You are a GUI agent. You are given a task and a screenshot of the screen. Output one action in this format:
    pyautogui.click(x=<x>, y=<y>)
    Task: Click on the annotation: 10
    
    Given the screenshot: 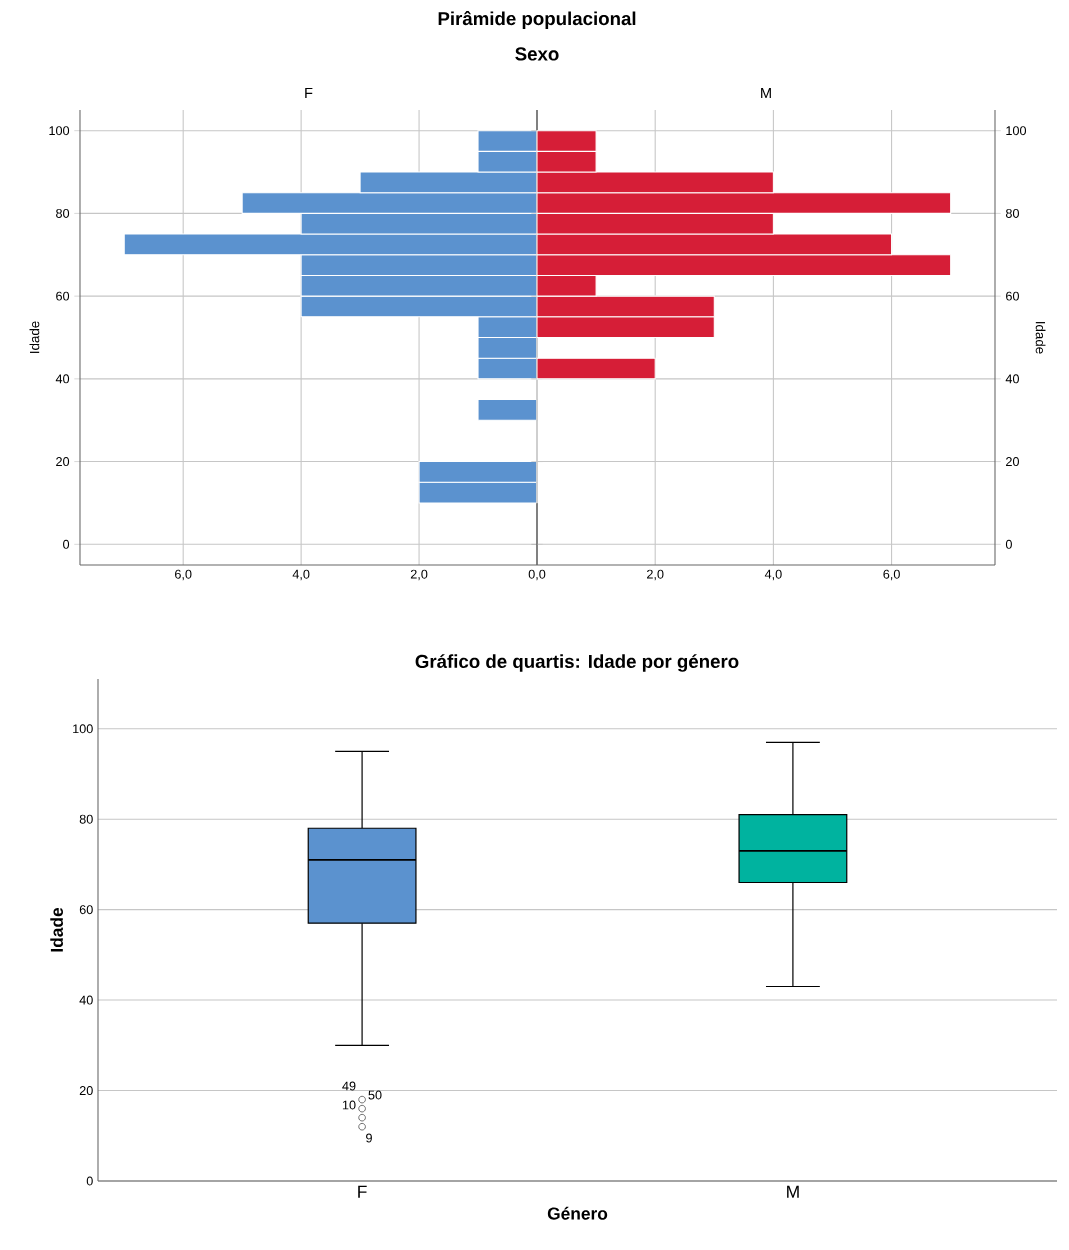 What is the action you would take?
    pyautogui.click(x=349, y=1105)
    